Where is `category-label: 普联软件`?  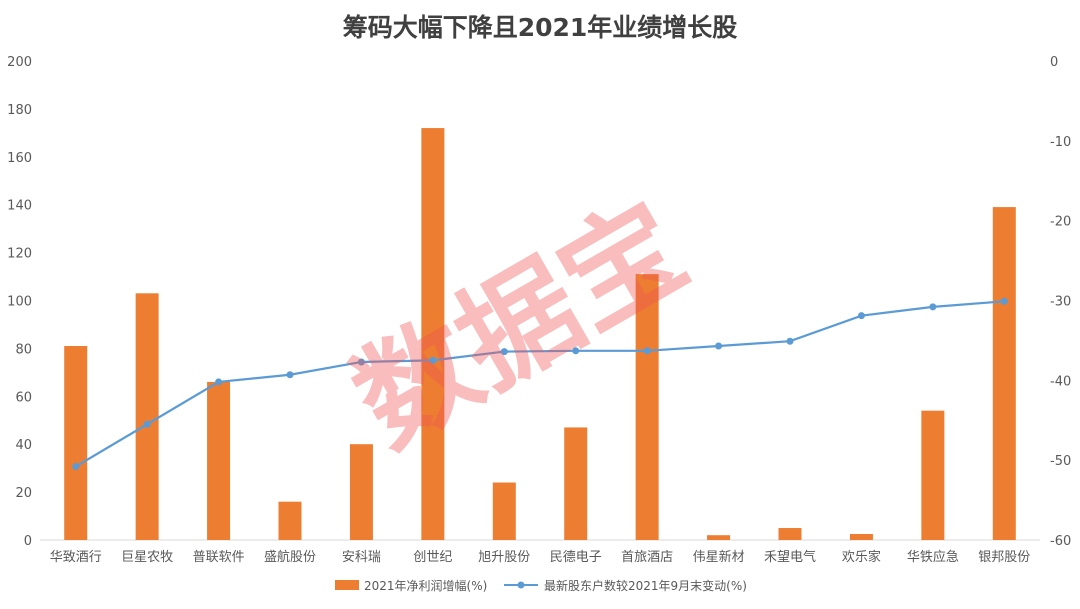 category-label: 普联软件 is located at coordinates (219, 557).